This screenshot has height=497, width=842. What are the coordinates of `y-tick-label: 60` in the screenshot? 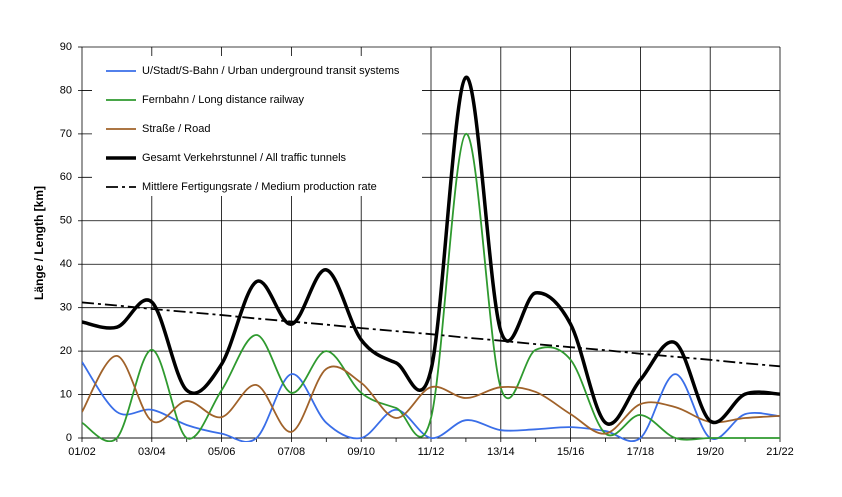 It's located at (66, 177).